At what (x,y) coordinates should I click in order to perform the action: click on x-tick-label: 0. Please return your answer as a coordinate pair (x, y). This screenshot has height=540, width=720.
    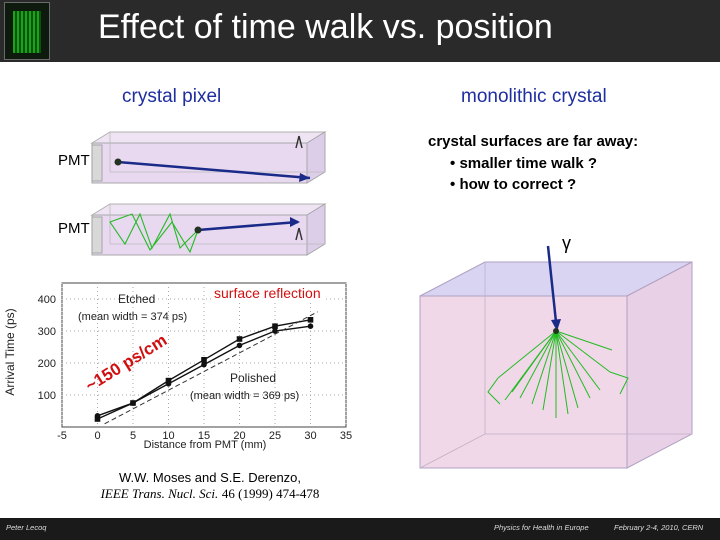
    Looking at the image, I should click on (97, 436).